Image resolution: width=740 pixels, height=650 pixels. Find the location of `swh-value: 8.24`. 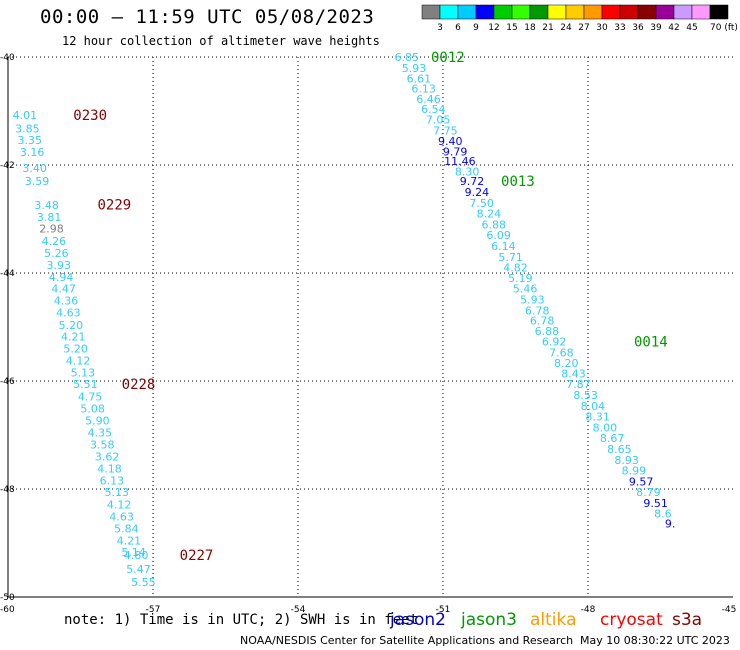

swh-value: 8.24 is located at coordinates (489, 214).